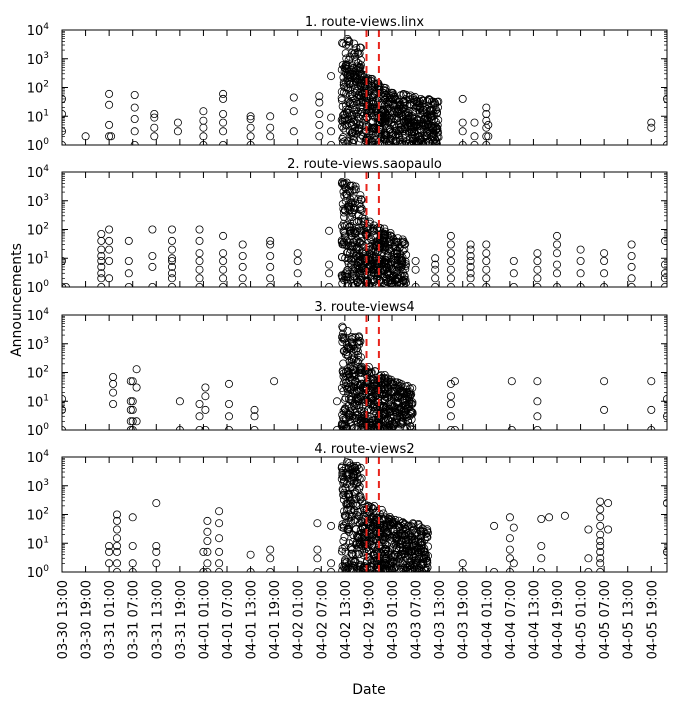 Image resolution: width=675 pixels, height=704 pixels. Describe the element at coordinates (38, 30) in the screenshot. I see `y-tick-label: 104` at that location.